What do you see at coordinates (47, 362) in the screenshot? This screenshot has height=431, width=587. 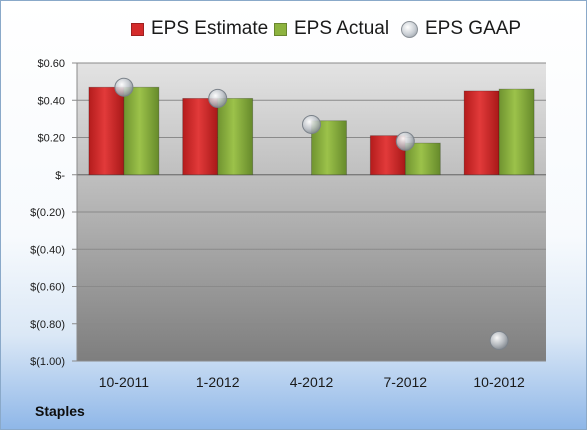 I see `y-tick-label: $(1.00)` at bounding box center [47, 362].